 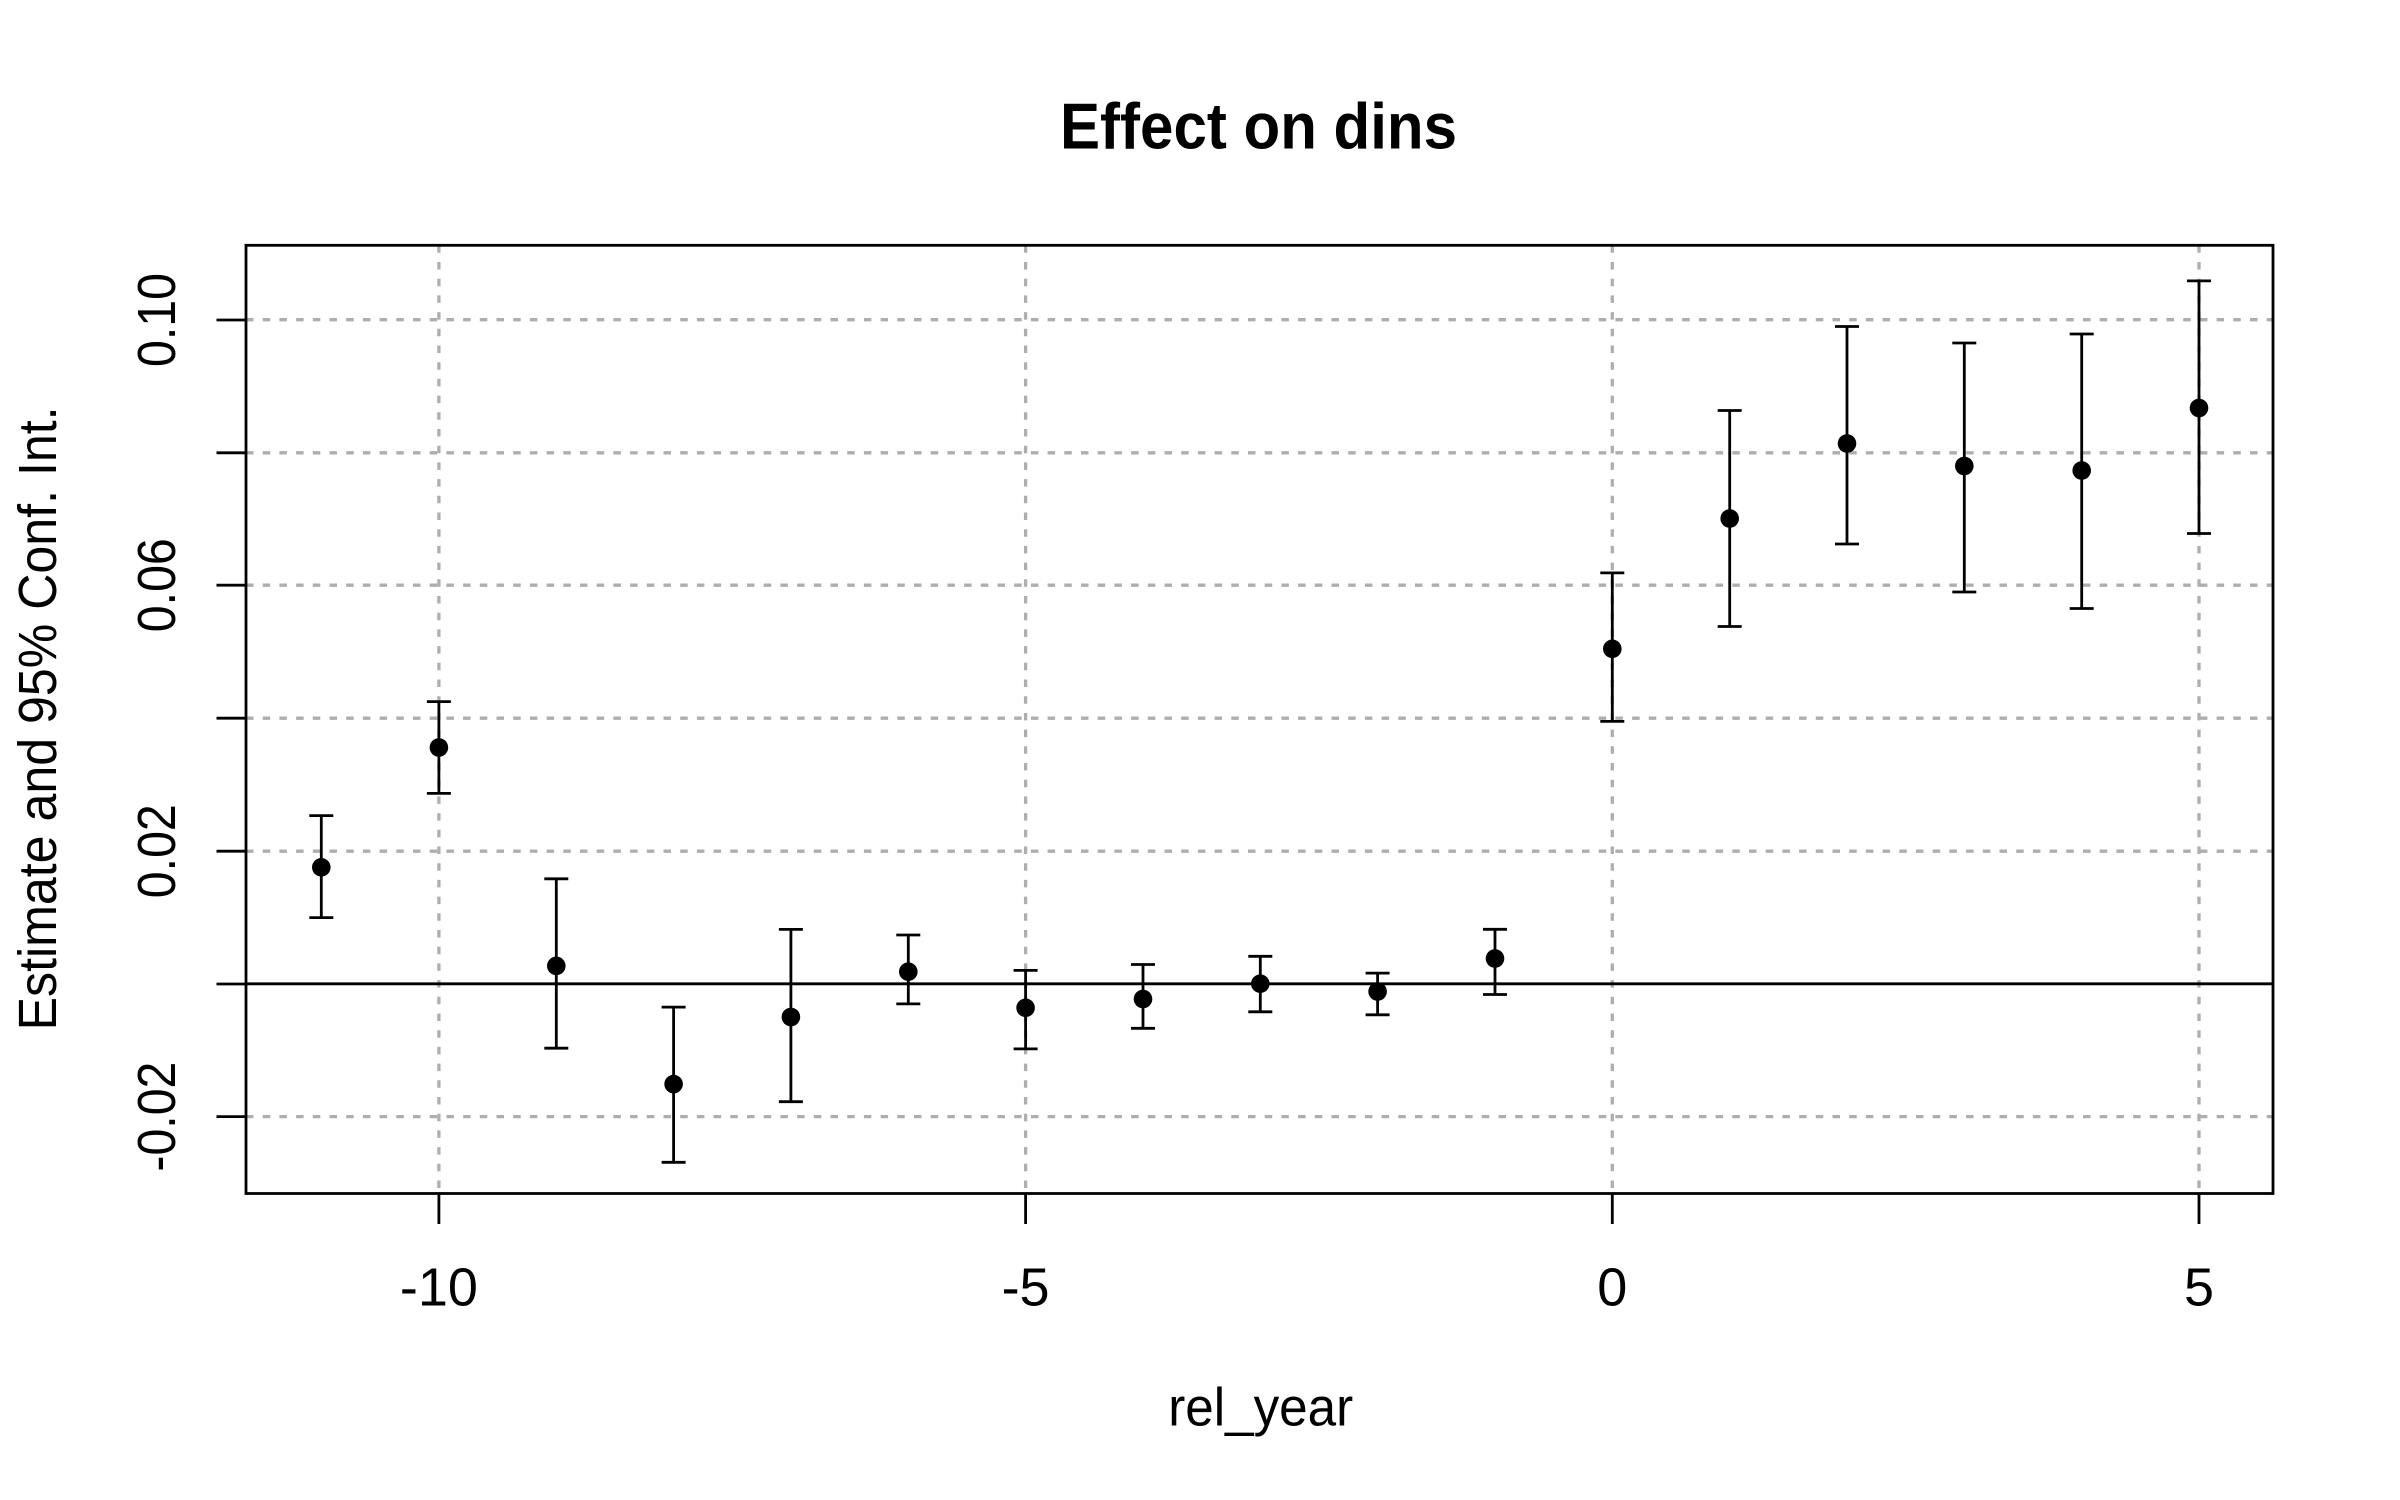 What do you see at coordinates (157, 851) in the screenshot?
I see `svg-text: 0.02` at bounding box center [157, 851].